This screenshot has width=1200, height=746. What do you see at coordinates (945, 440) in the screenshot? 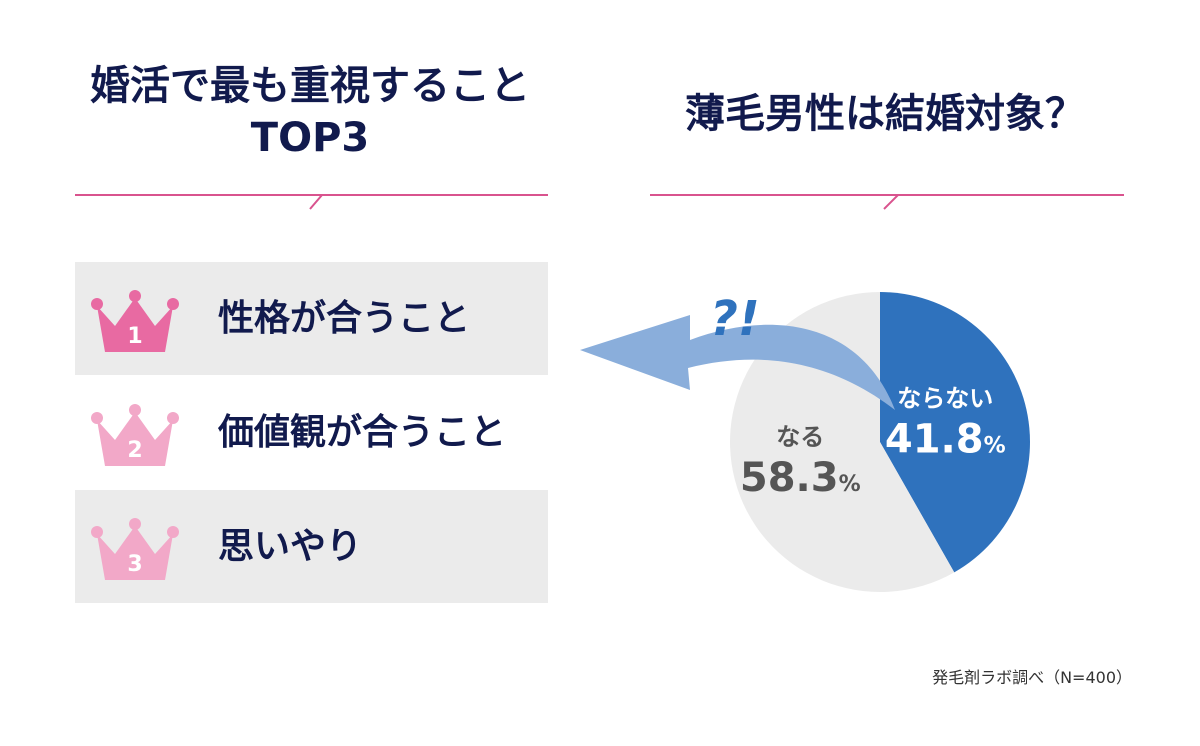
I see `pie-slice-value: 41.8%` at bounding box center [945, 440].